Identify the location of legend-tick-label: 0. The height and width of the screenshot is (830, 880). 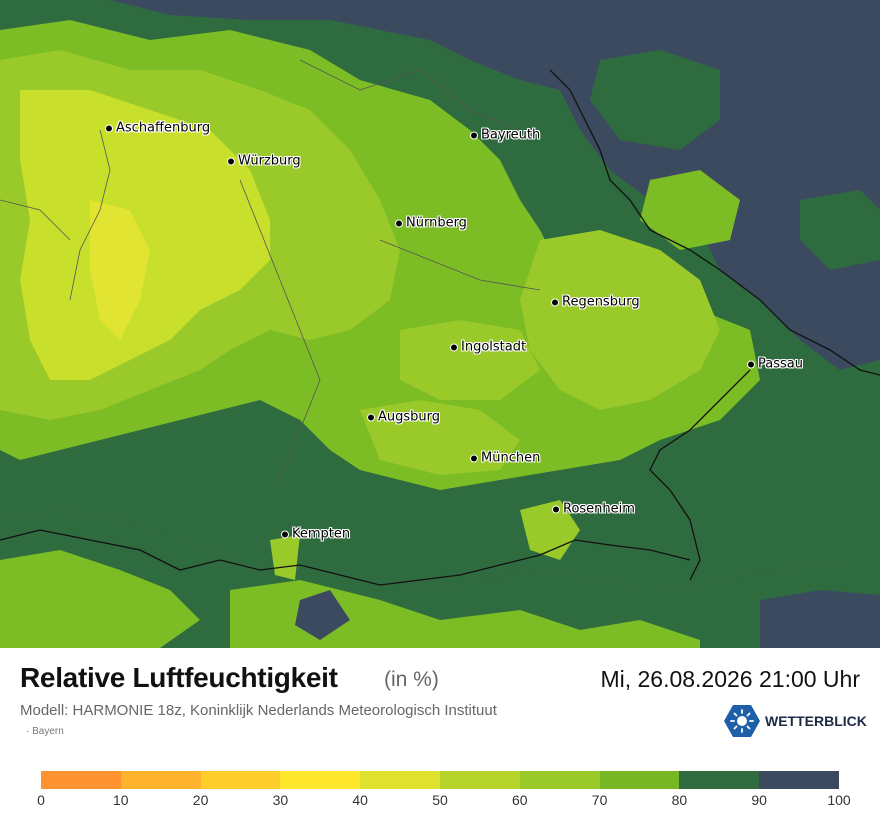
(41, 800).